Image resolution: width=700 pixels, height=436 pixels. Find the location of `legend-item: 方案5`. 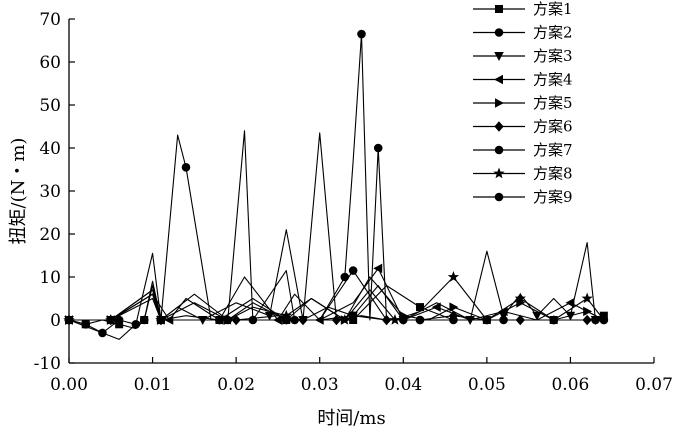

legend-item: 方案5 is located at coordinates (523, 103).